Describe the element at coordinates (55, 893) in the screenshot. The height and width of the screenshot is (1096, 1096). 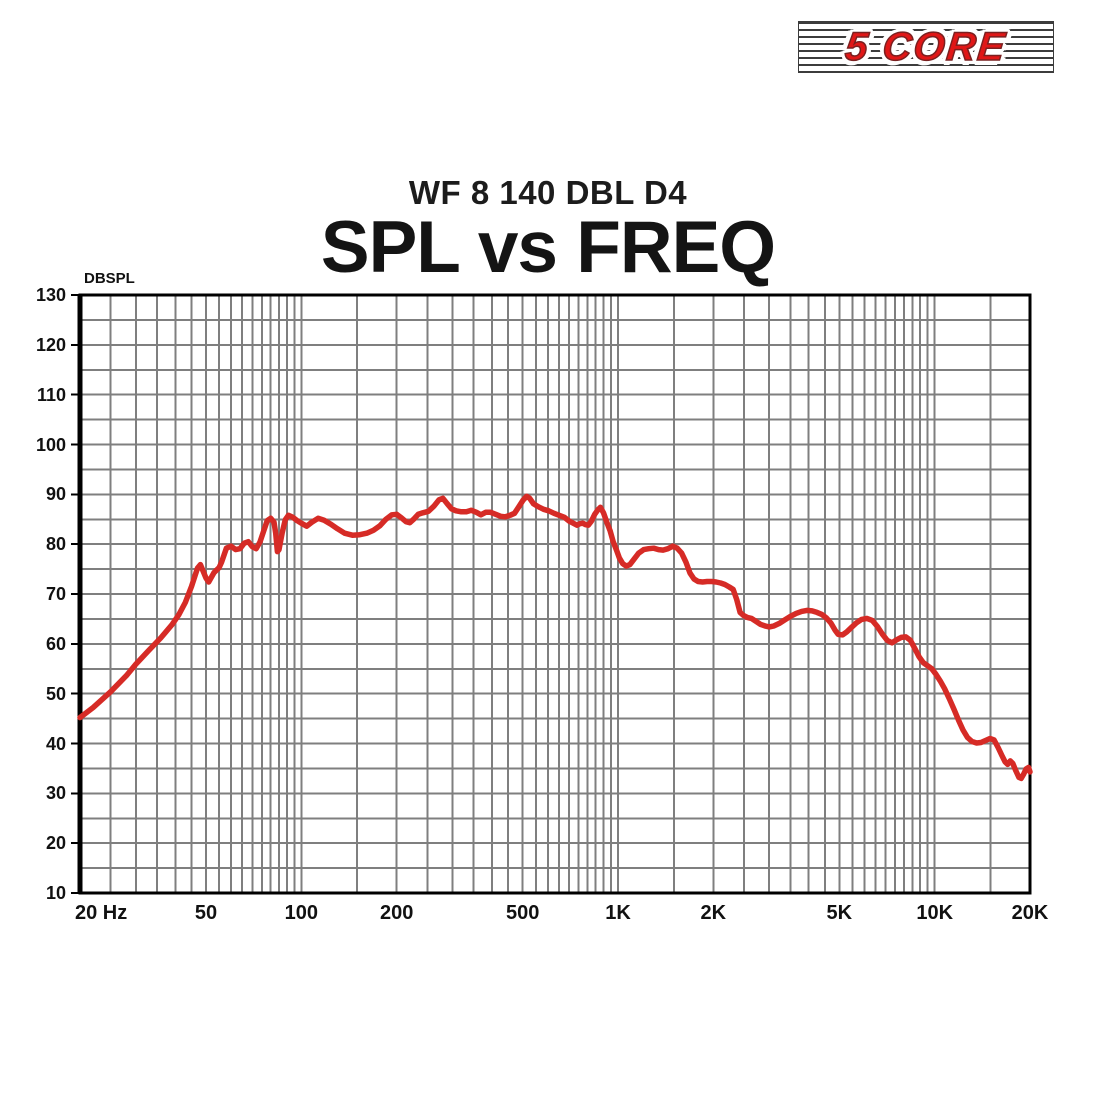
I see `y-tick-label-10: 10` at that location.